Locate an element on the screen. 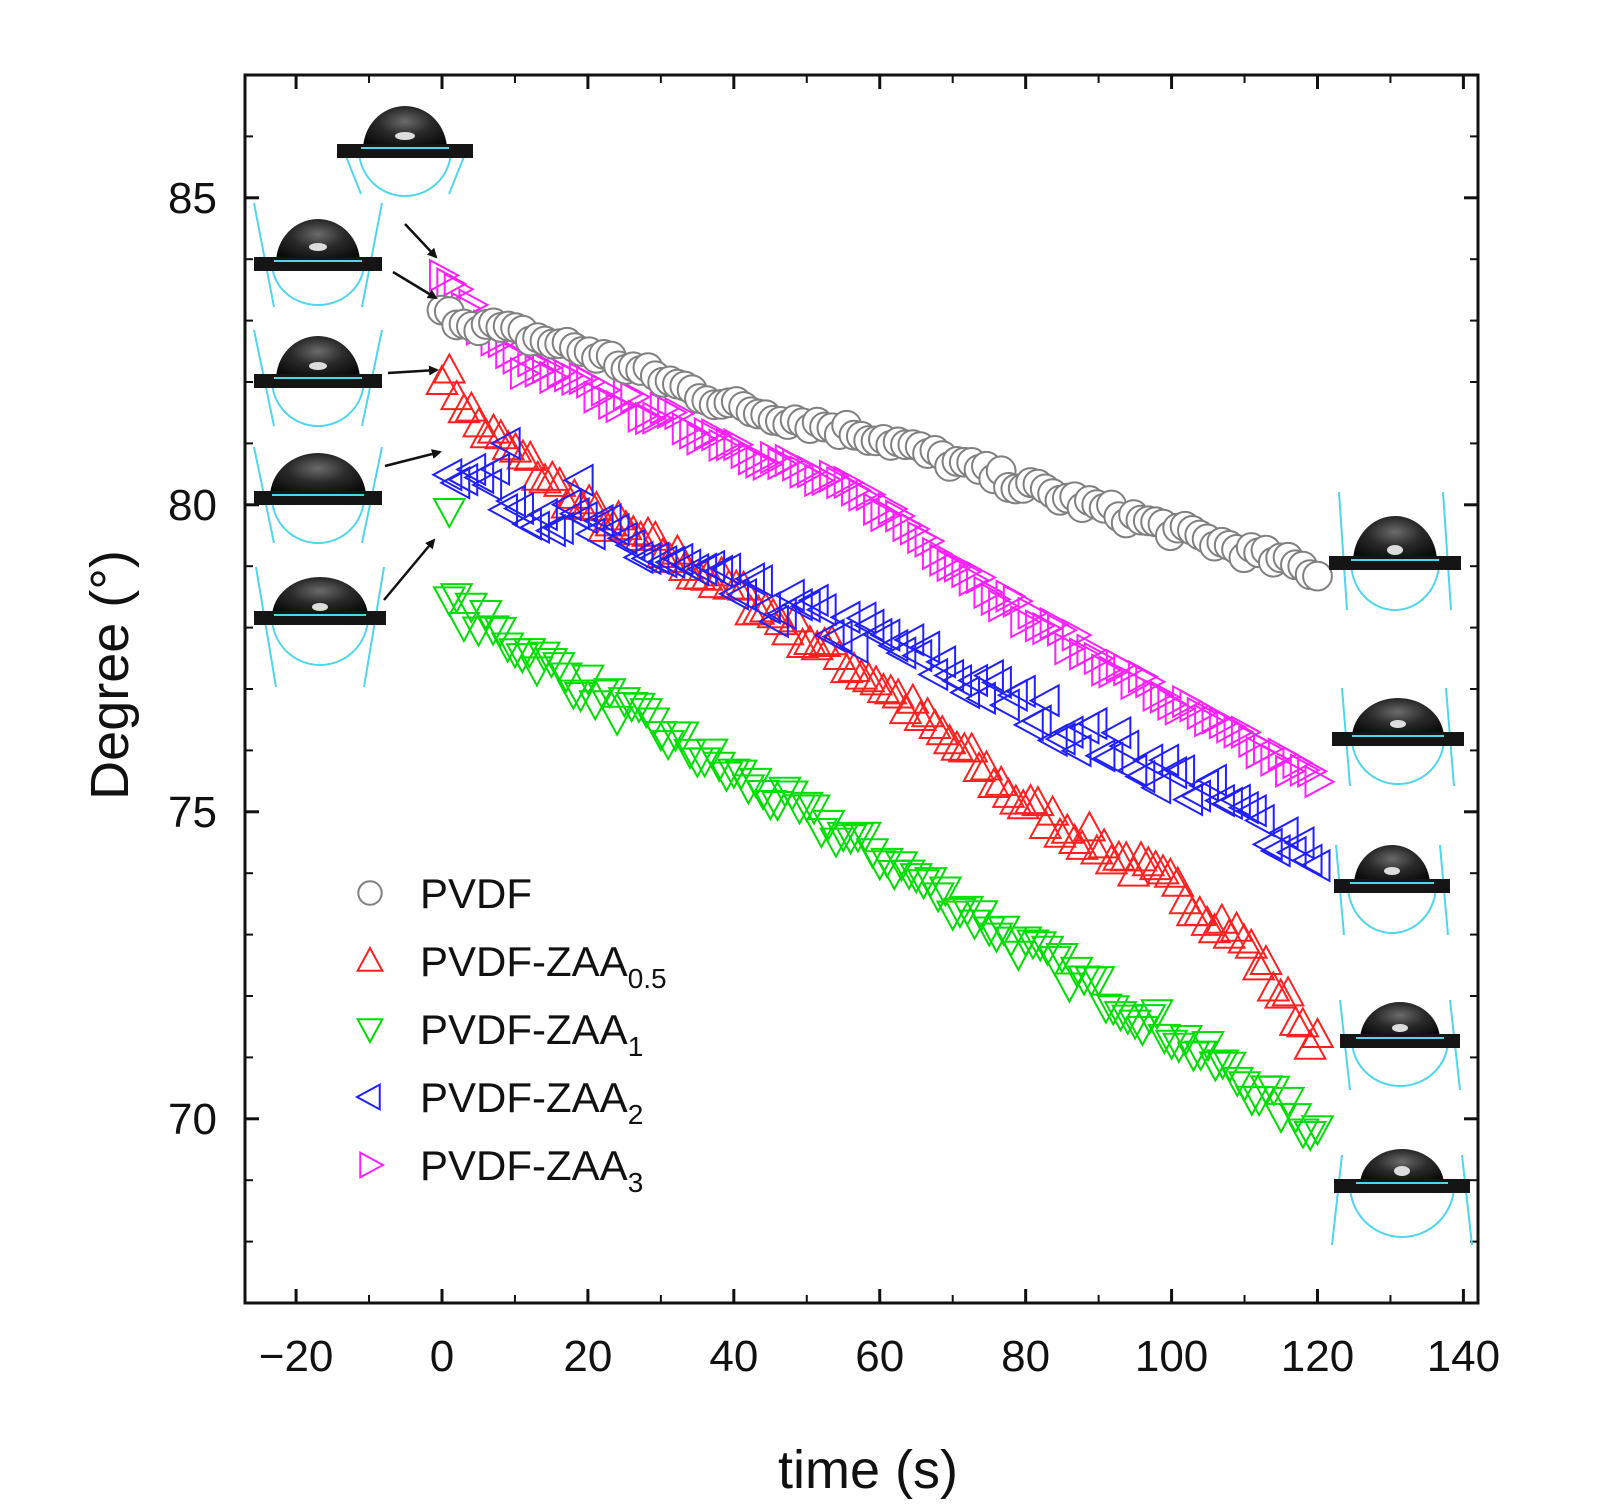 Image resolution: width=1599 pixels, height=1511 pixels. x-tick-label: 80 is located at coordinates (1025, 1356).